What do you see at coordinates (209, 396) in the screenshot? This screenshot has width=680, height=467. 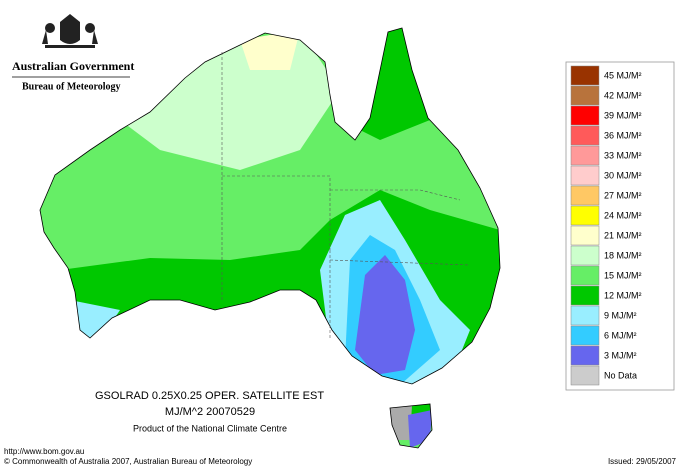 I see `caption-product: GSOLRAD 0.25X0.25 OPER. SATELLITE EST` at bounding box center [209, 396].